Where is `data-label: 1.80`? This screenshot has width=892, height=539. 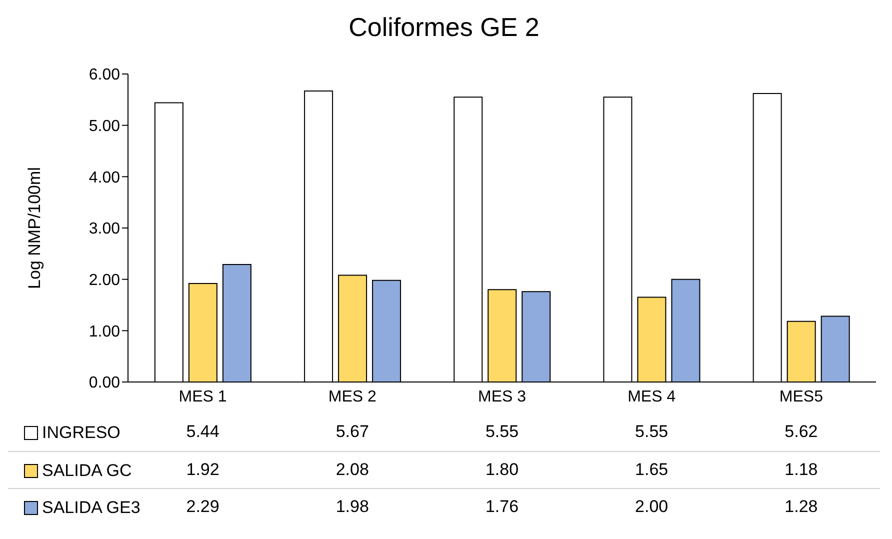 data-label: 1.80 is located at coordinates (502, 470).